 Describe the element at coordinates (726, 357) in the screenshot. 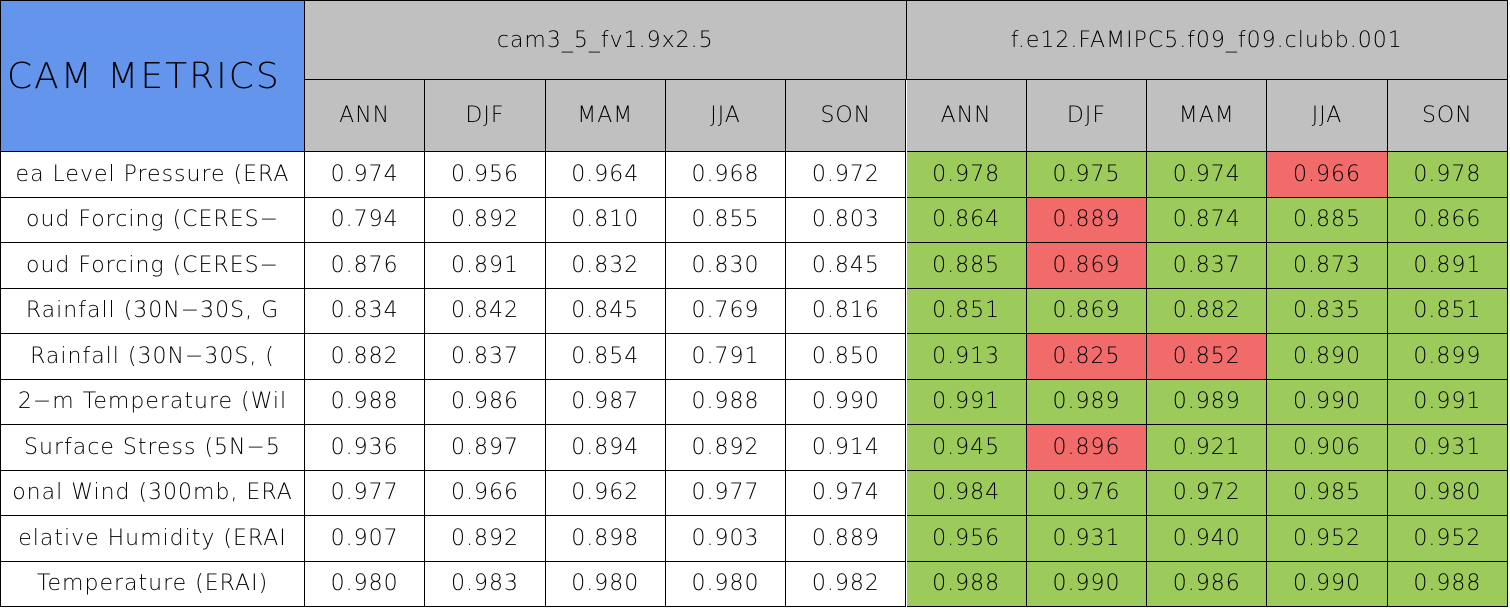

I see `metric-cell: 0.791` at that location.